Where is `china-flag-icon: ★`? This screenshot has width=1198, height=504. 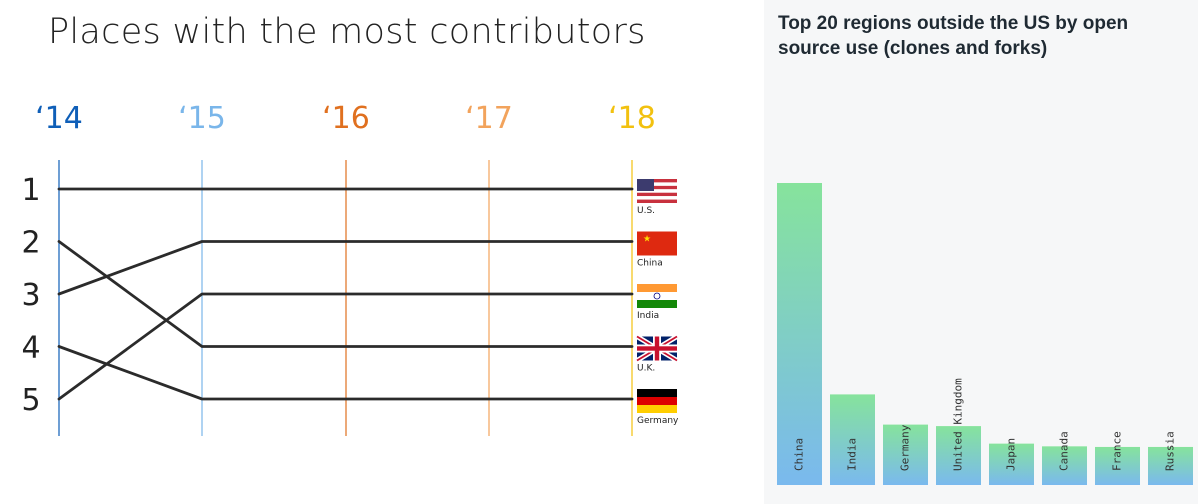 china-flag-icon: ★ is located at coordinates (657, 243).